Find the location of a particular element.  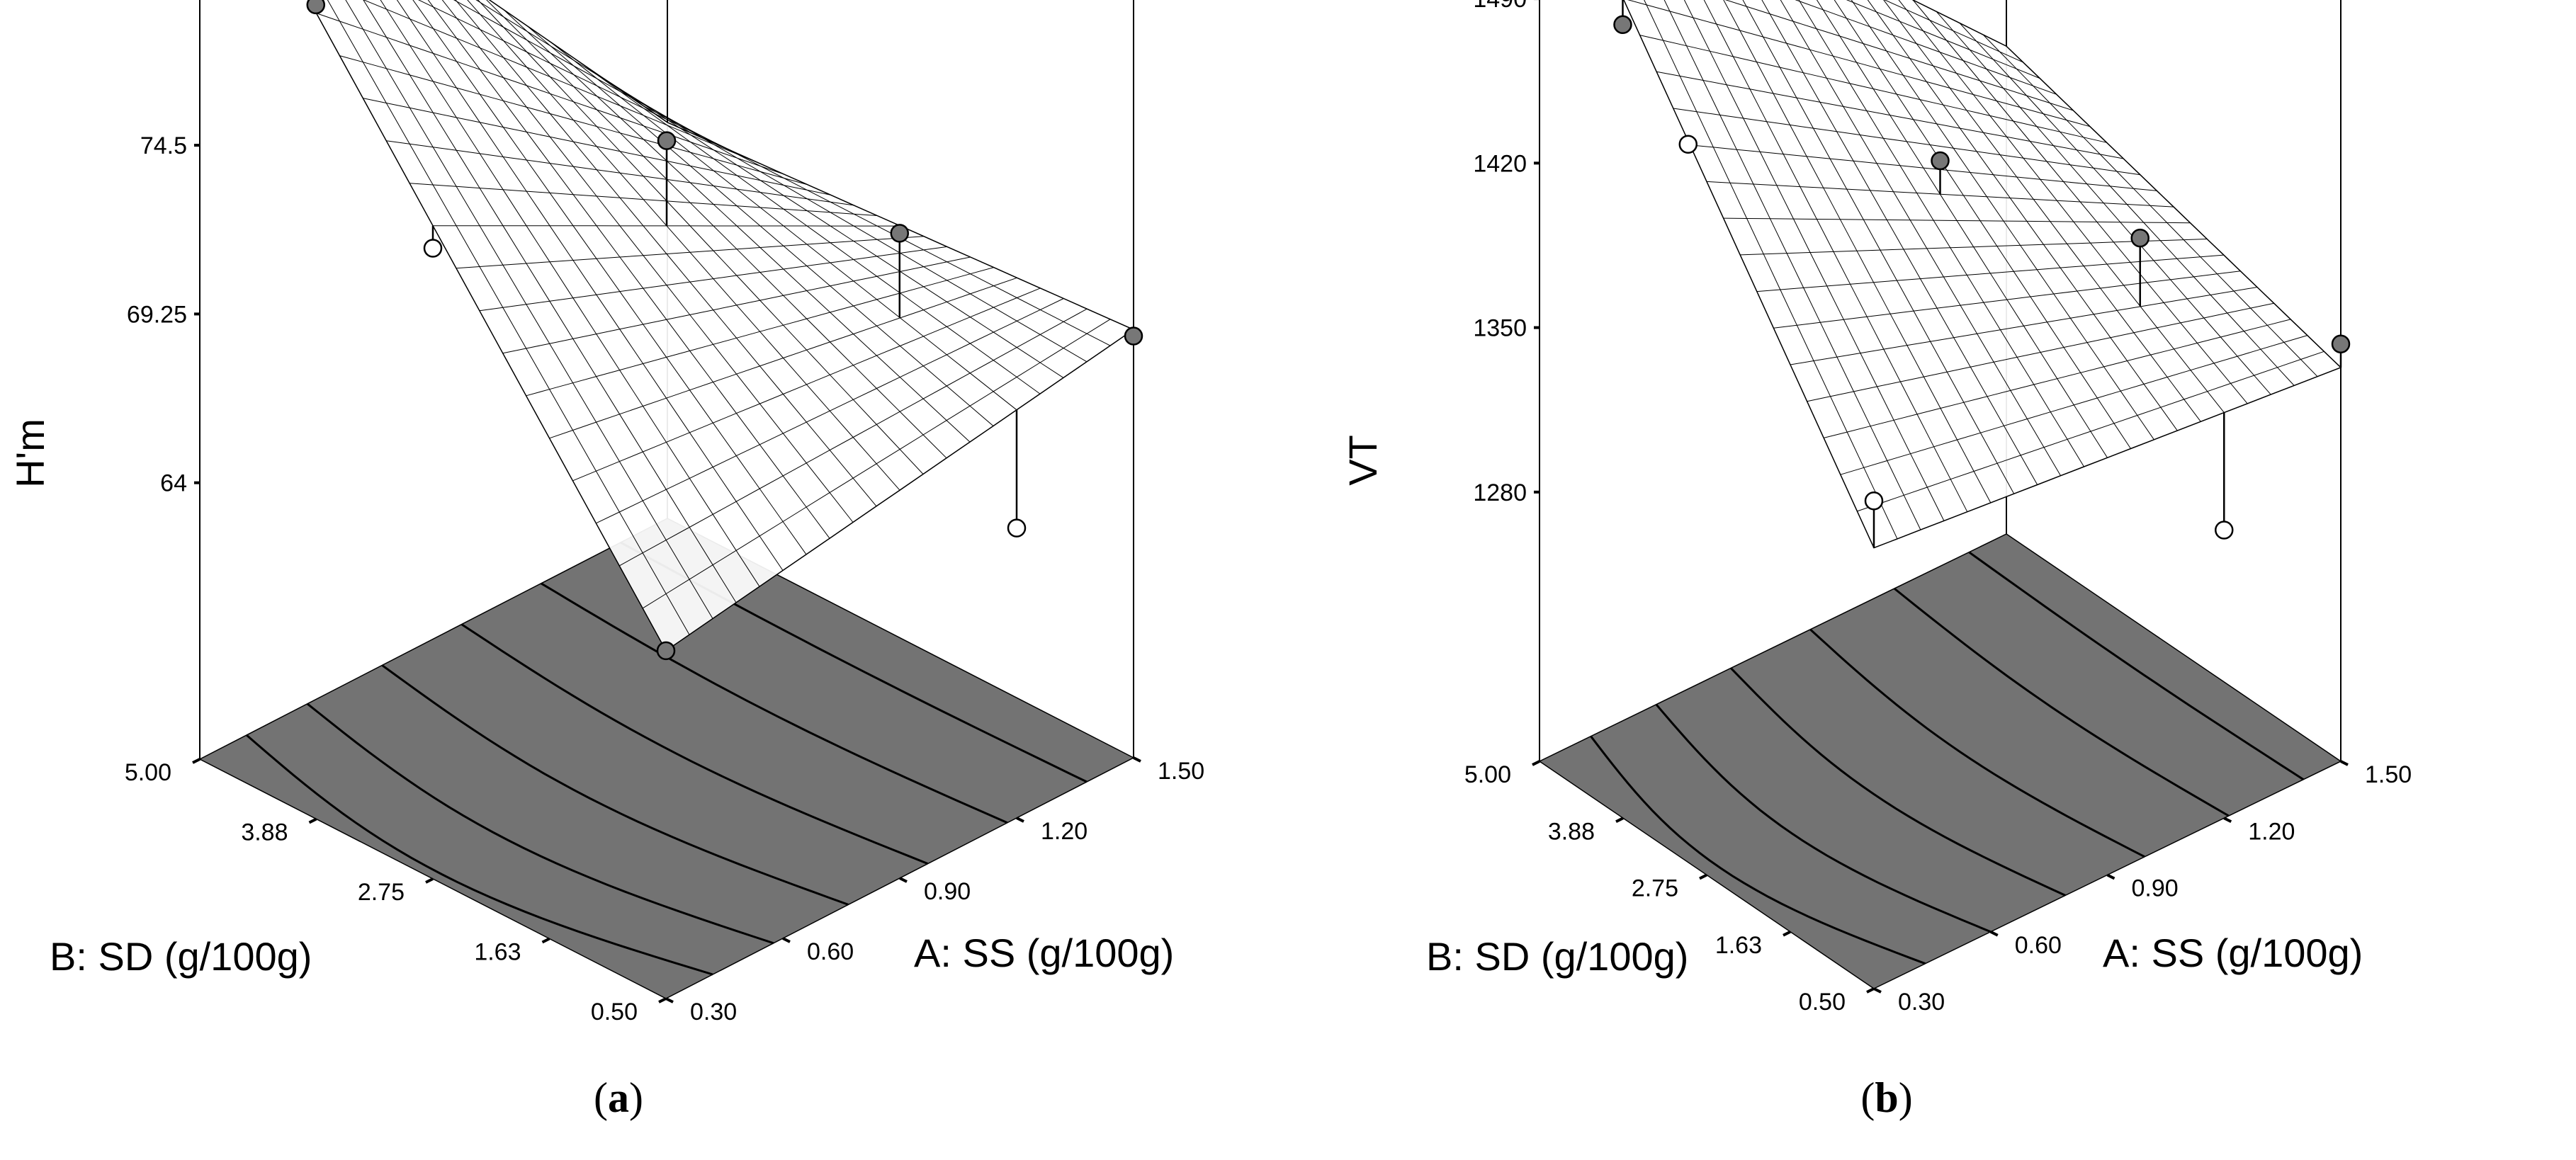

caption-paren-open: ( is located at coordinates (1867, 1097).